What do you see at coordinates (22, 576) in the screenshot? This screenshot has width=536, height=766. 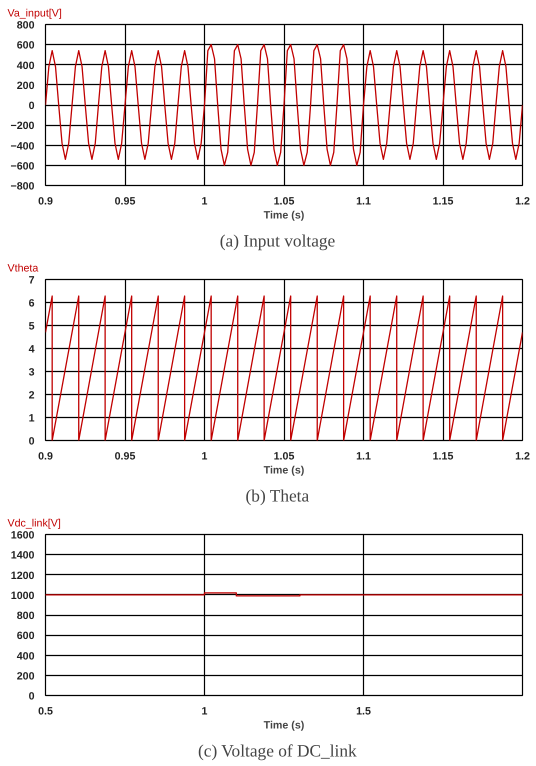 I see `y-tick-label: 1200` at bounding box center [22, 576].